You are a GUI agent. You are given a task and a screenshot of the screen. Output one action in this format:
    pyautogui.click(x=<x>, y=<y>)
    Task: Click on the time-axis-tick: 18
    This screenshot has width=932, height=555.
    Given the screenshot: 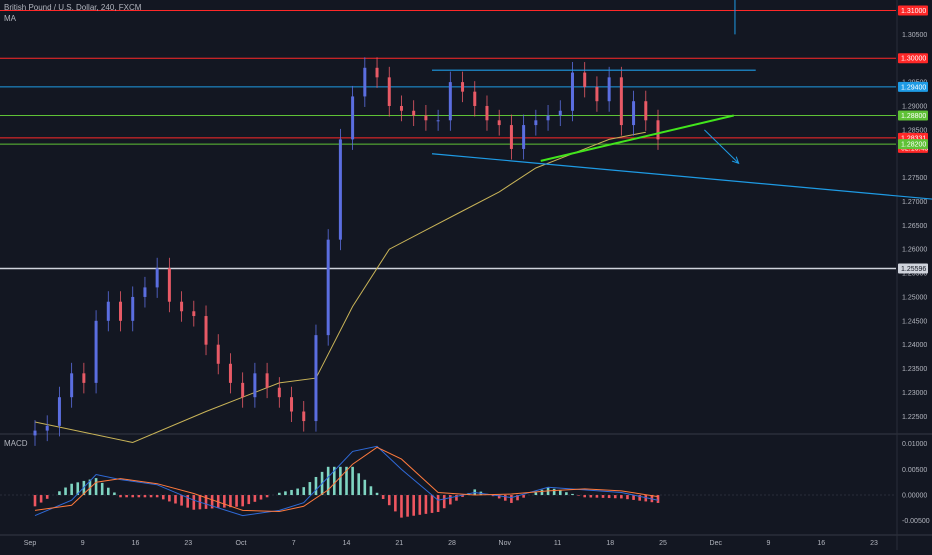 What is the action you would take?
    pyautogui.click(x=610, y=543)
    